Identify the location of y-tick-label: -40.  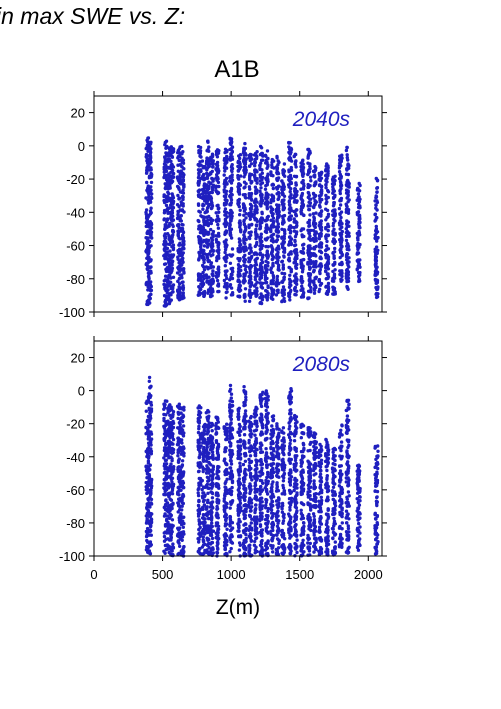
(75, 212).